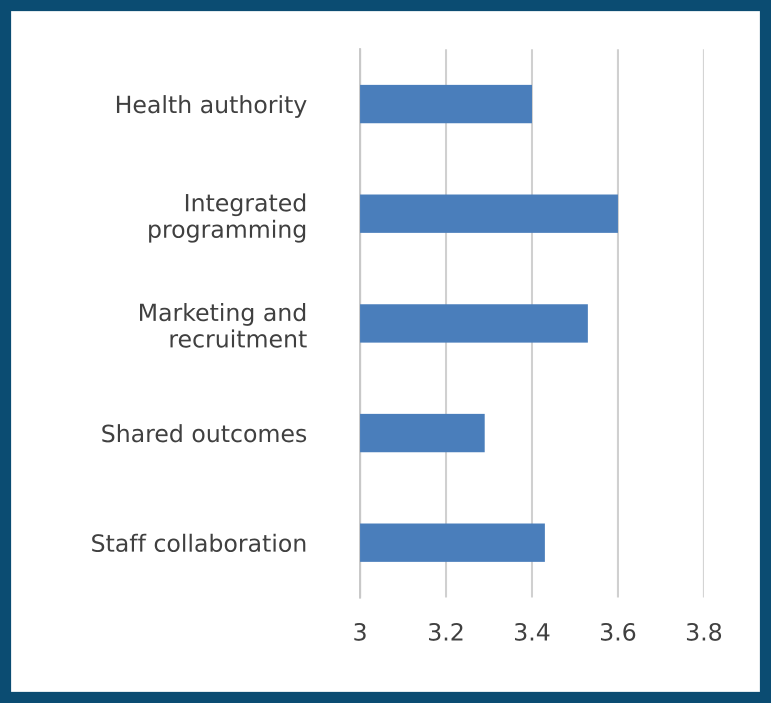 This screenshot has height=703, width=771. I want to click on x-tick-label: 3.8, so click(704, 631).